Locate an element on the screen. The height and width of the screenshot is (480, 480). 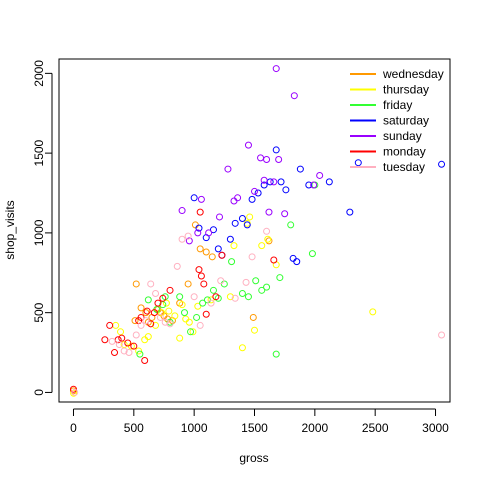
legend-label-saturday: saturday is located at coordinates (406, 121).